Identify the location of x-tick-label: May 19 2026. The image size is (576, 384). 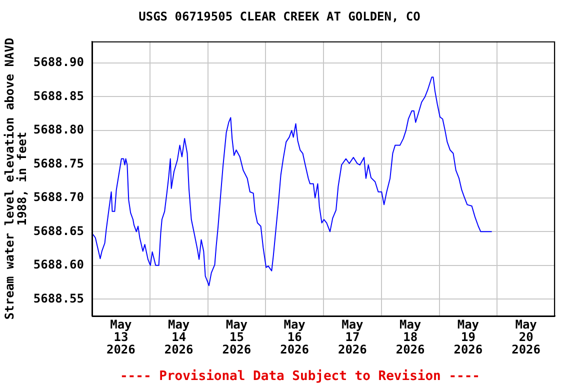
(468, 337).